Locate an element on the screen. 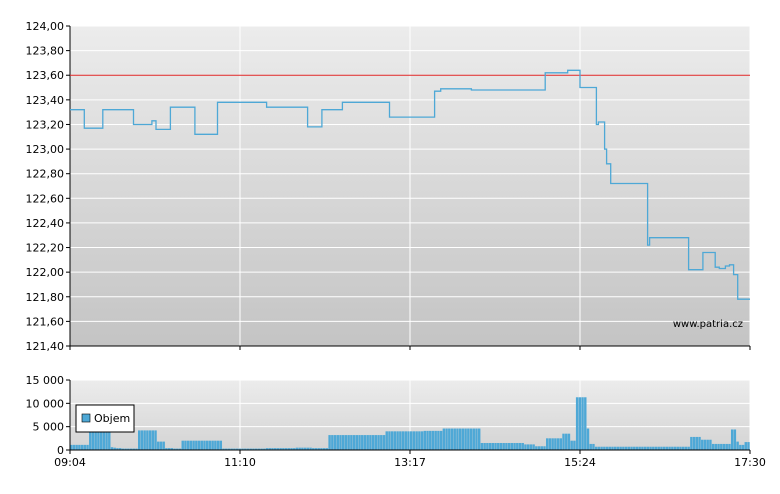 The height and width of the screenshot is (494, 780). x-tick-label: 17:30 is located at coordinates (750, 462).